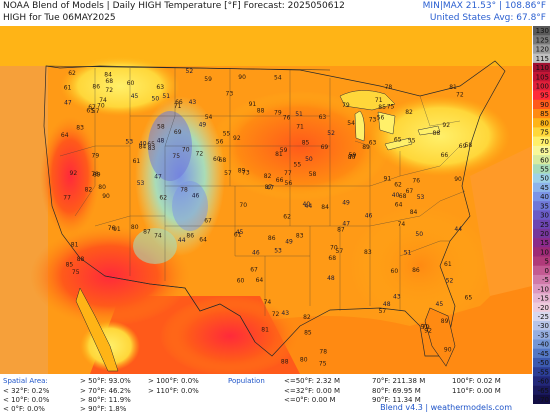 Image resolution: width=550 pixels, height=413 pixels. Describe the element at coordinates (544, 96) in the screenshot. I see `colorbar-tick-label: 95` at that location.